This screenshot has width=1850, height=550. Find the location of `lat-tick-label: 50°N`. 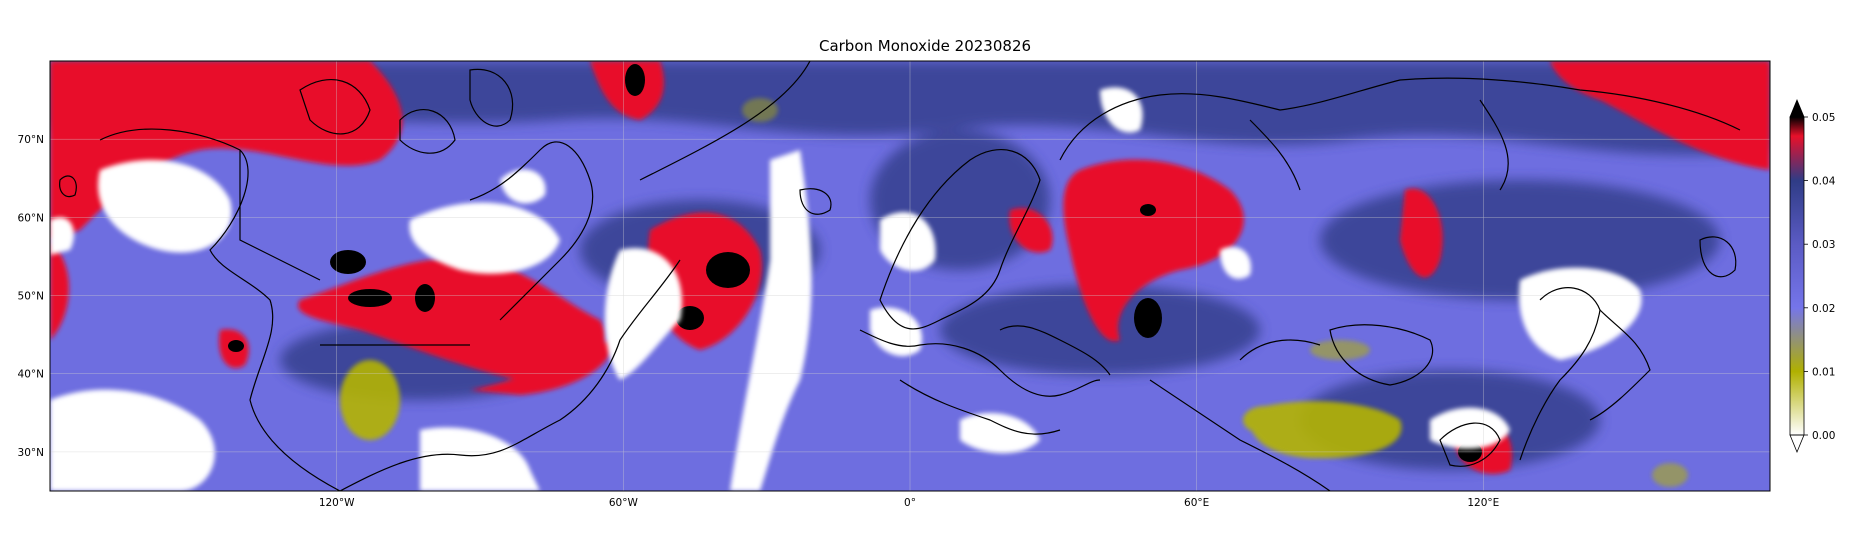

lat-tick-label: 50°N is located at coordinates (31, 297).